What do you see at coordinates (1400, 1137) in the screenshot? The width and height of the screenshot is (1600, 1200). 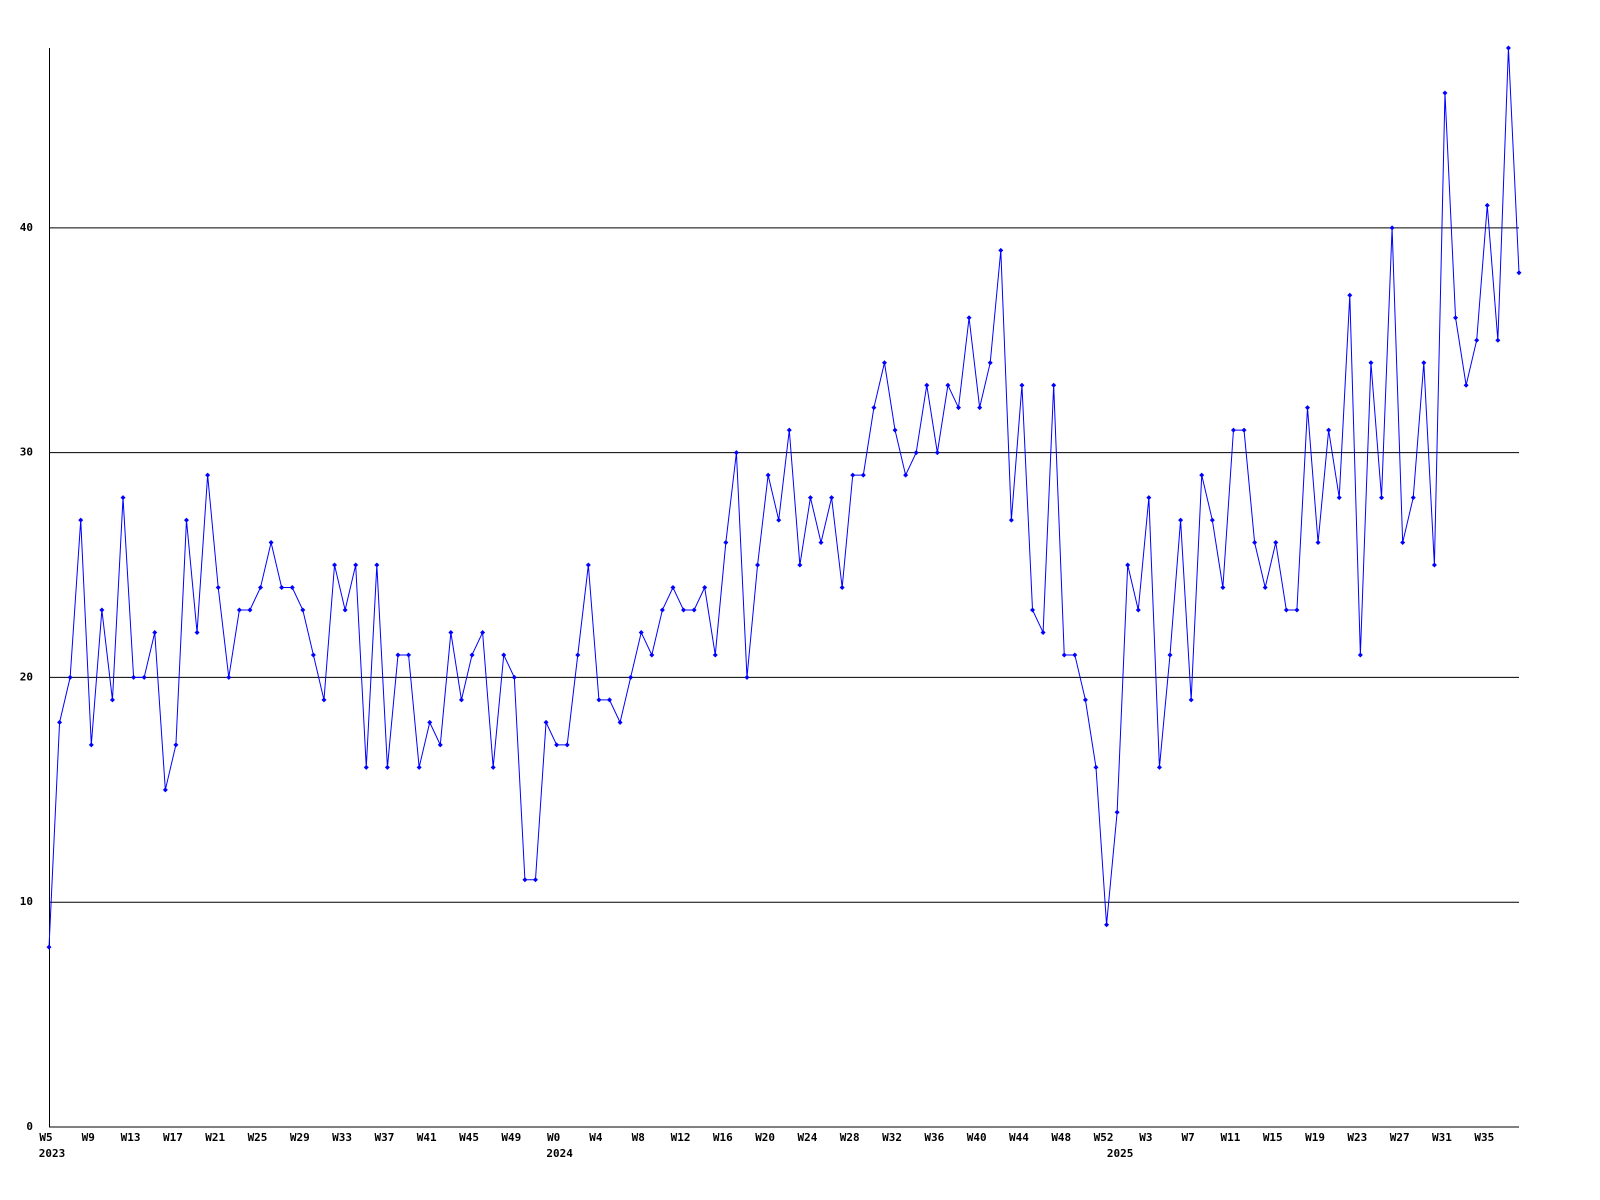 I see `x-tick-label: W27` at bounding box center [1400, 1137].